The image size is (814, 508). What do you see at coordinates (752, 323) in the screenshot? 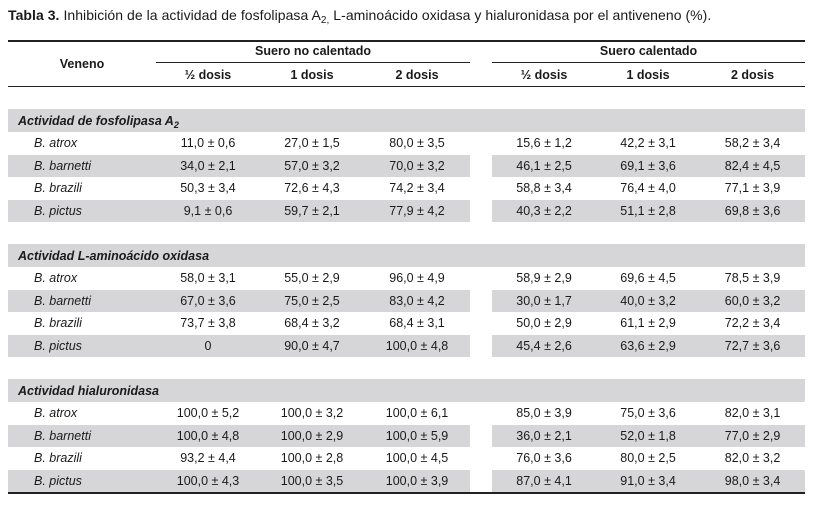
I see `value-cell: 72,2 ± 3,4` at bounding box center [752, 323].